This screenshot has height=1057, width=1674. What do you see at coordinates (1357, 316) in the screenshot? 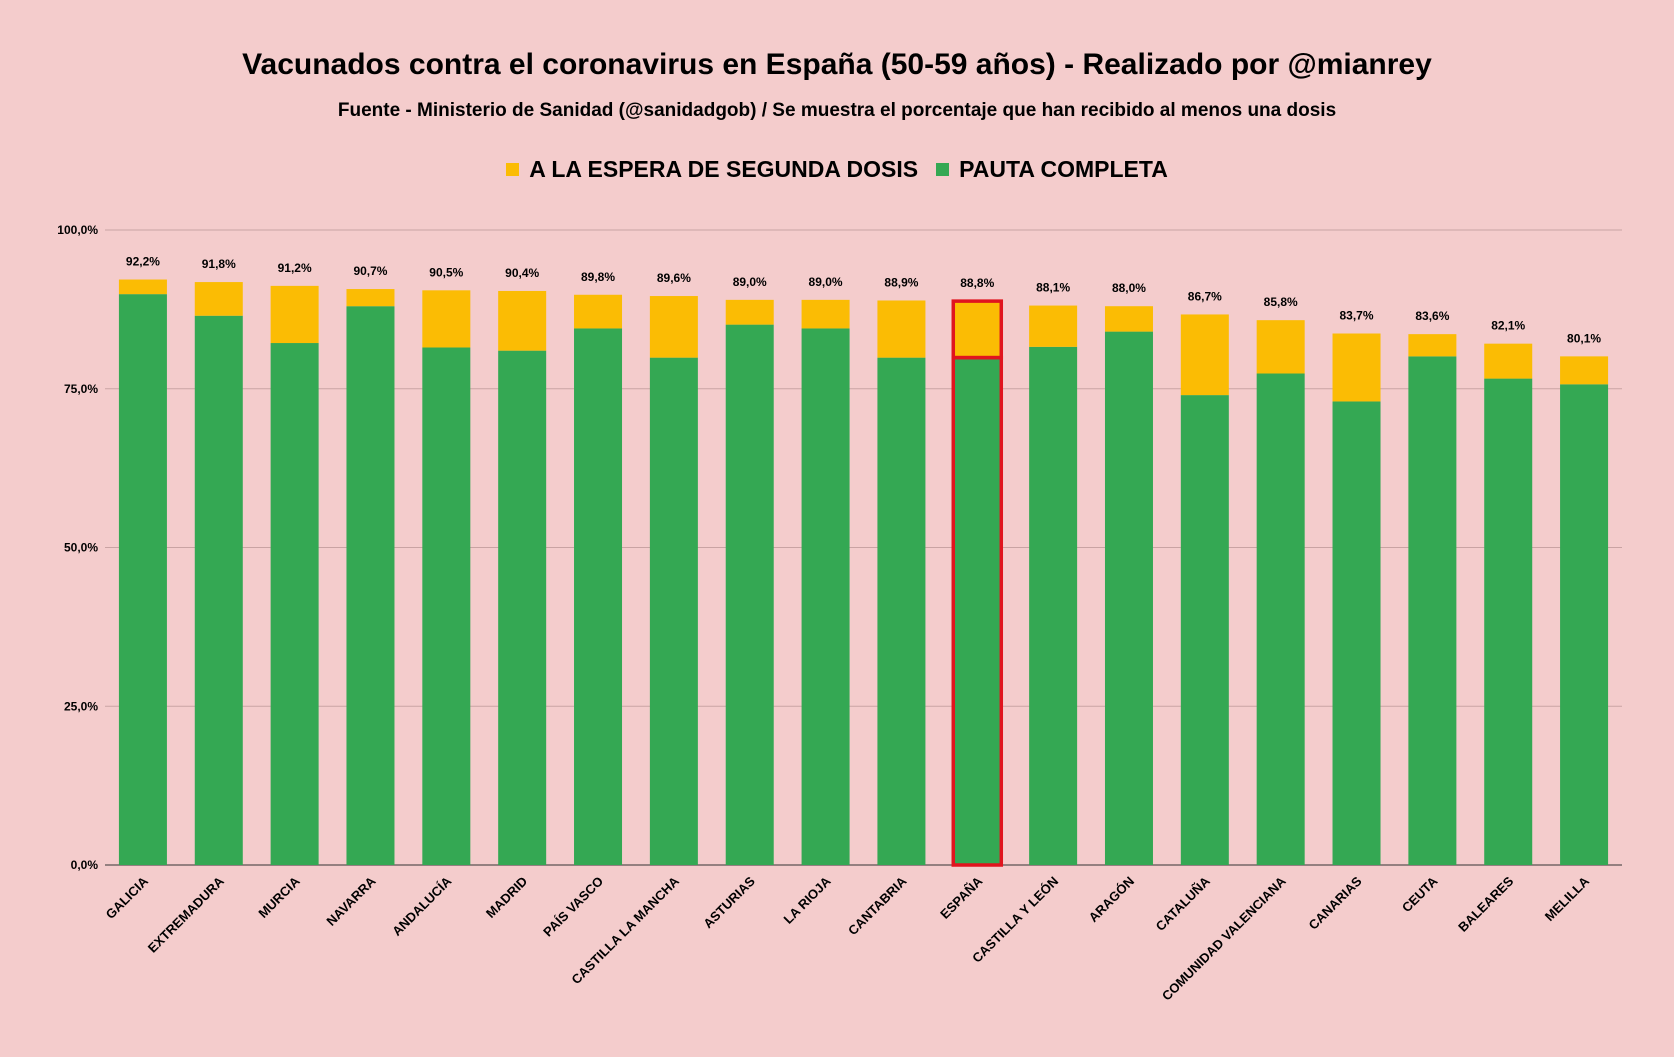
I see `data-label-total: 83,7%` at bounding box center [1357, 316].